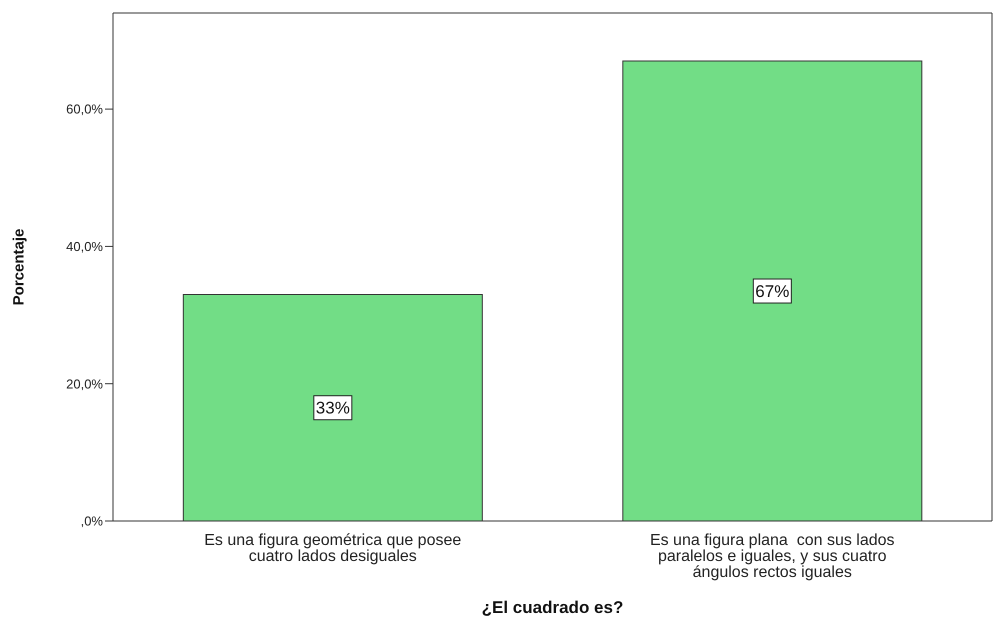 Image resolution: width=995 pixels, height=621 pixels. I want to click on y-tick-label: 20,0%, so click(85, 384).